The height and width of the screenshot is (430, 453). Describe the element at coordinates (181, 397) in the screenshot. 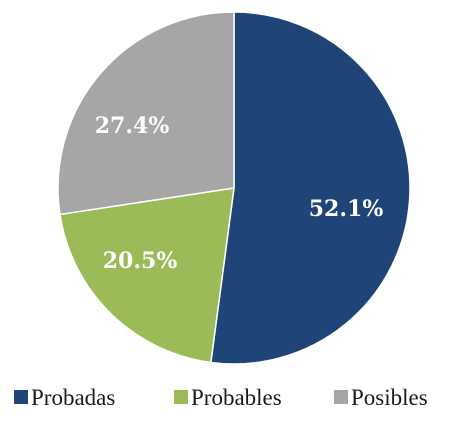

I see `legend-swatch-probables` at that location.